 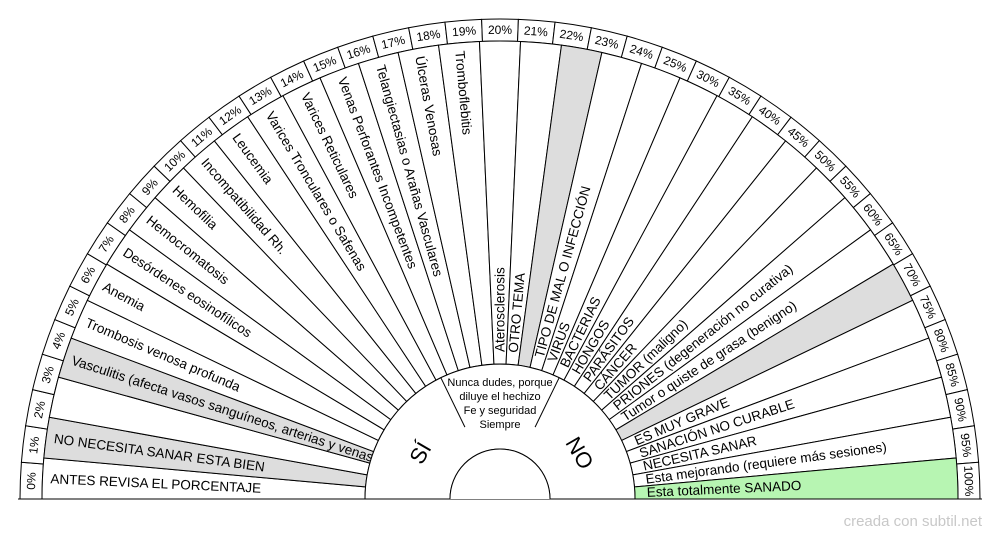 I want to click on percent-label: 2%, so click(x=39, y=410).